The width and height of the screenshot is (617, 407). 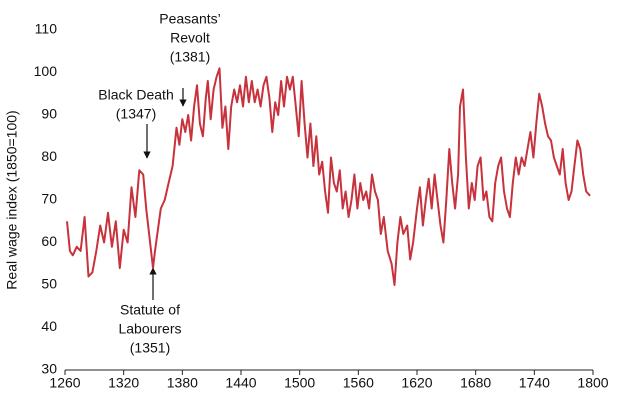 What do you see at coordinates (182, 383) in the screenshot?
I see `x-tick-label: 1380` at bounding box center [182, 383].